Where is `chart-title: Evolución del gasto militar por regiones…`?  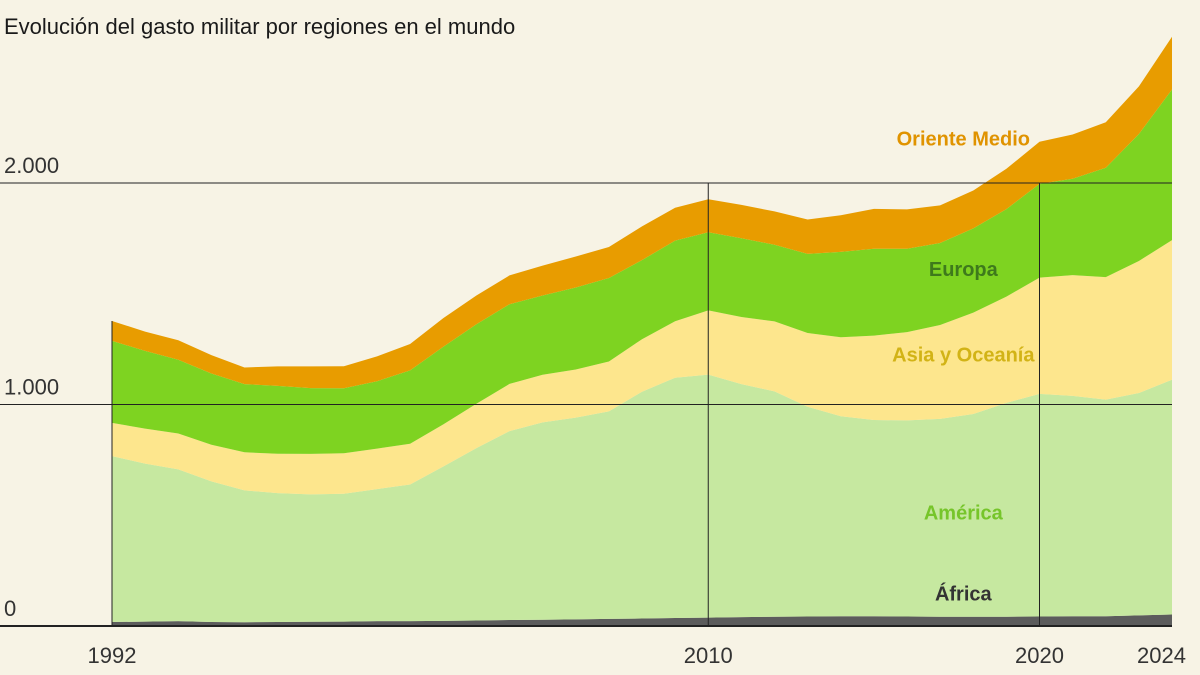 chart-title: Evolución del gasto militar por regiones… is located at coordinates (260, 26).